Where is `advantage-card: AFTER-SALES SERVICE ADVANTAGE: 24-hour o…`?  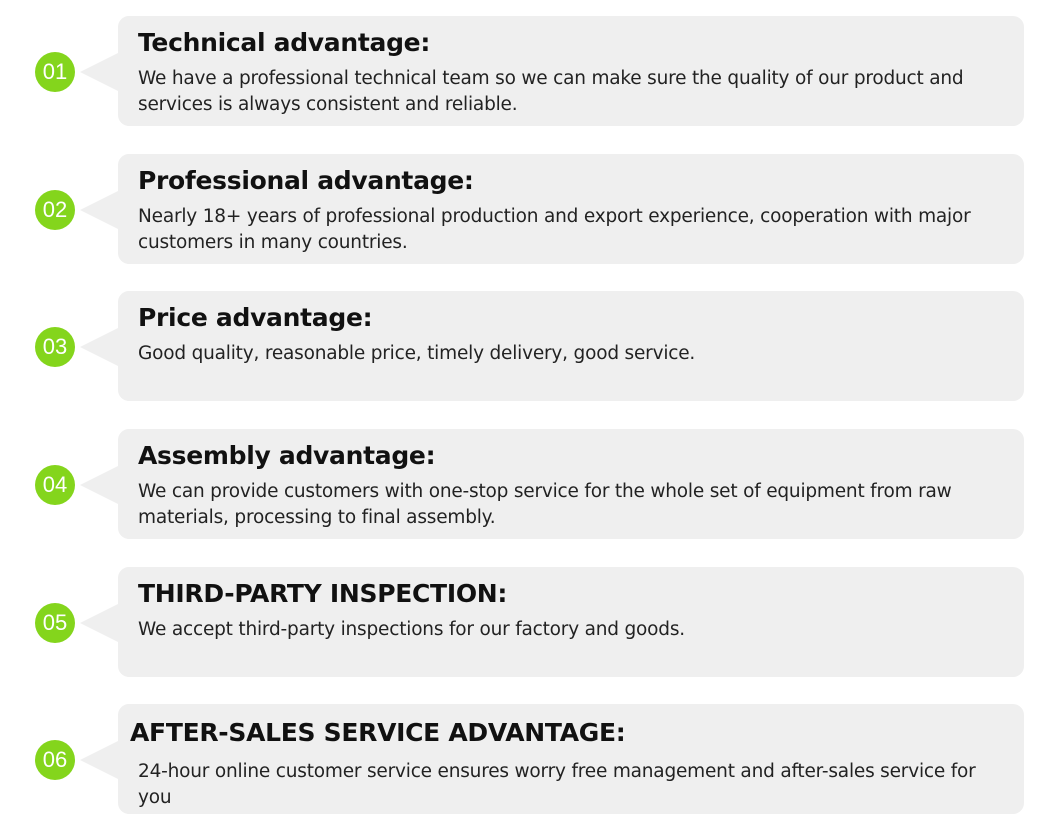 advantage-card: AFTER-SALES SERVICE ADVANTAGE: 24-hour o… is located at coordinates (571, 759).